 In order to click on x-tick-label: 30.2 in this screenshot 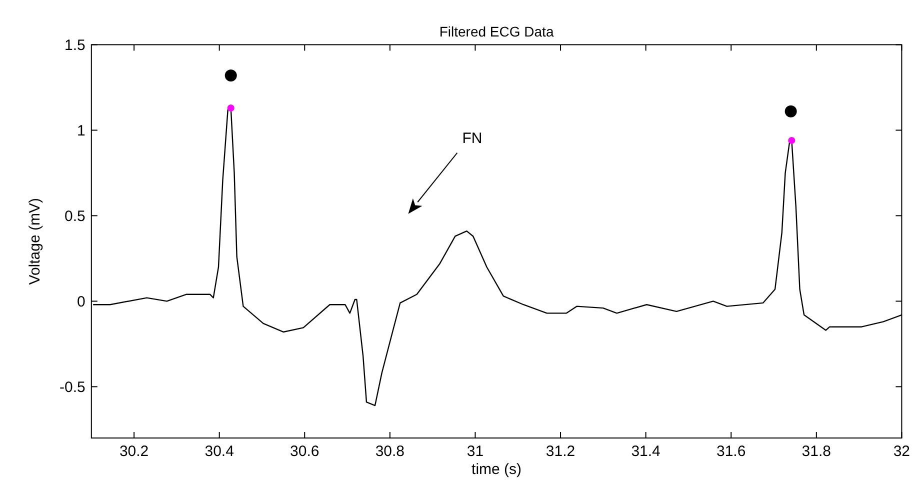, I will do `click(134, 451)`.